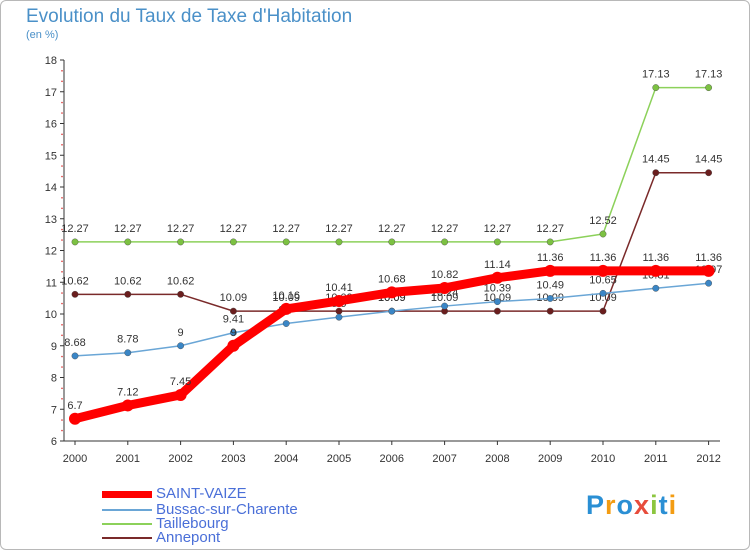 The height and width of the screenshot is (550, 750). Describe the element at coordinates (189, 16) in the screenshot. I see `chart-title: Evolution du Taux de Taxe d'Habitation` at that location.